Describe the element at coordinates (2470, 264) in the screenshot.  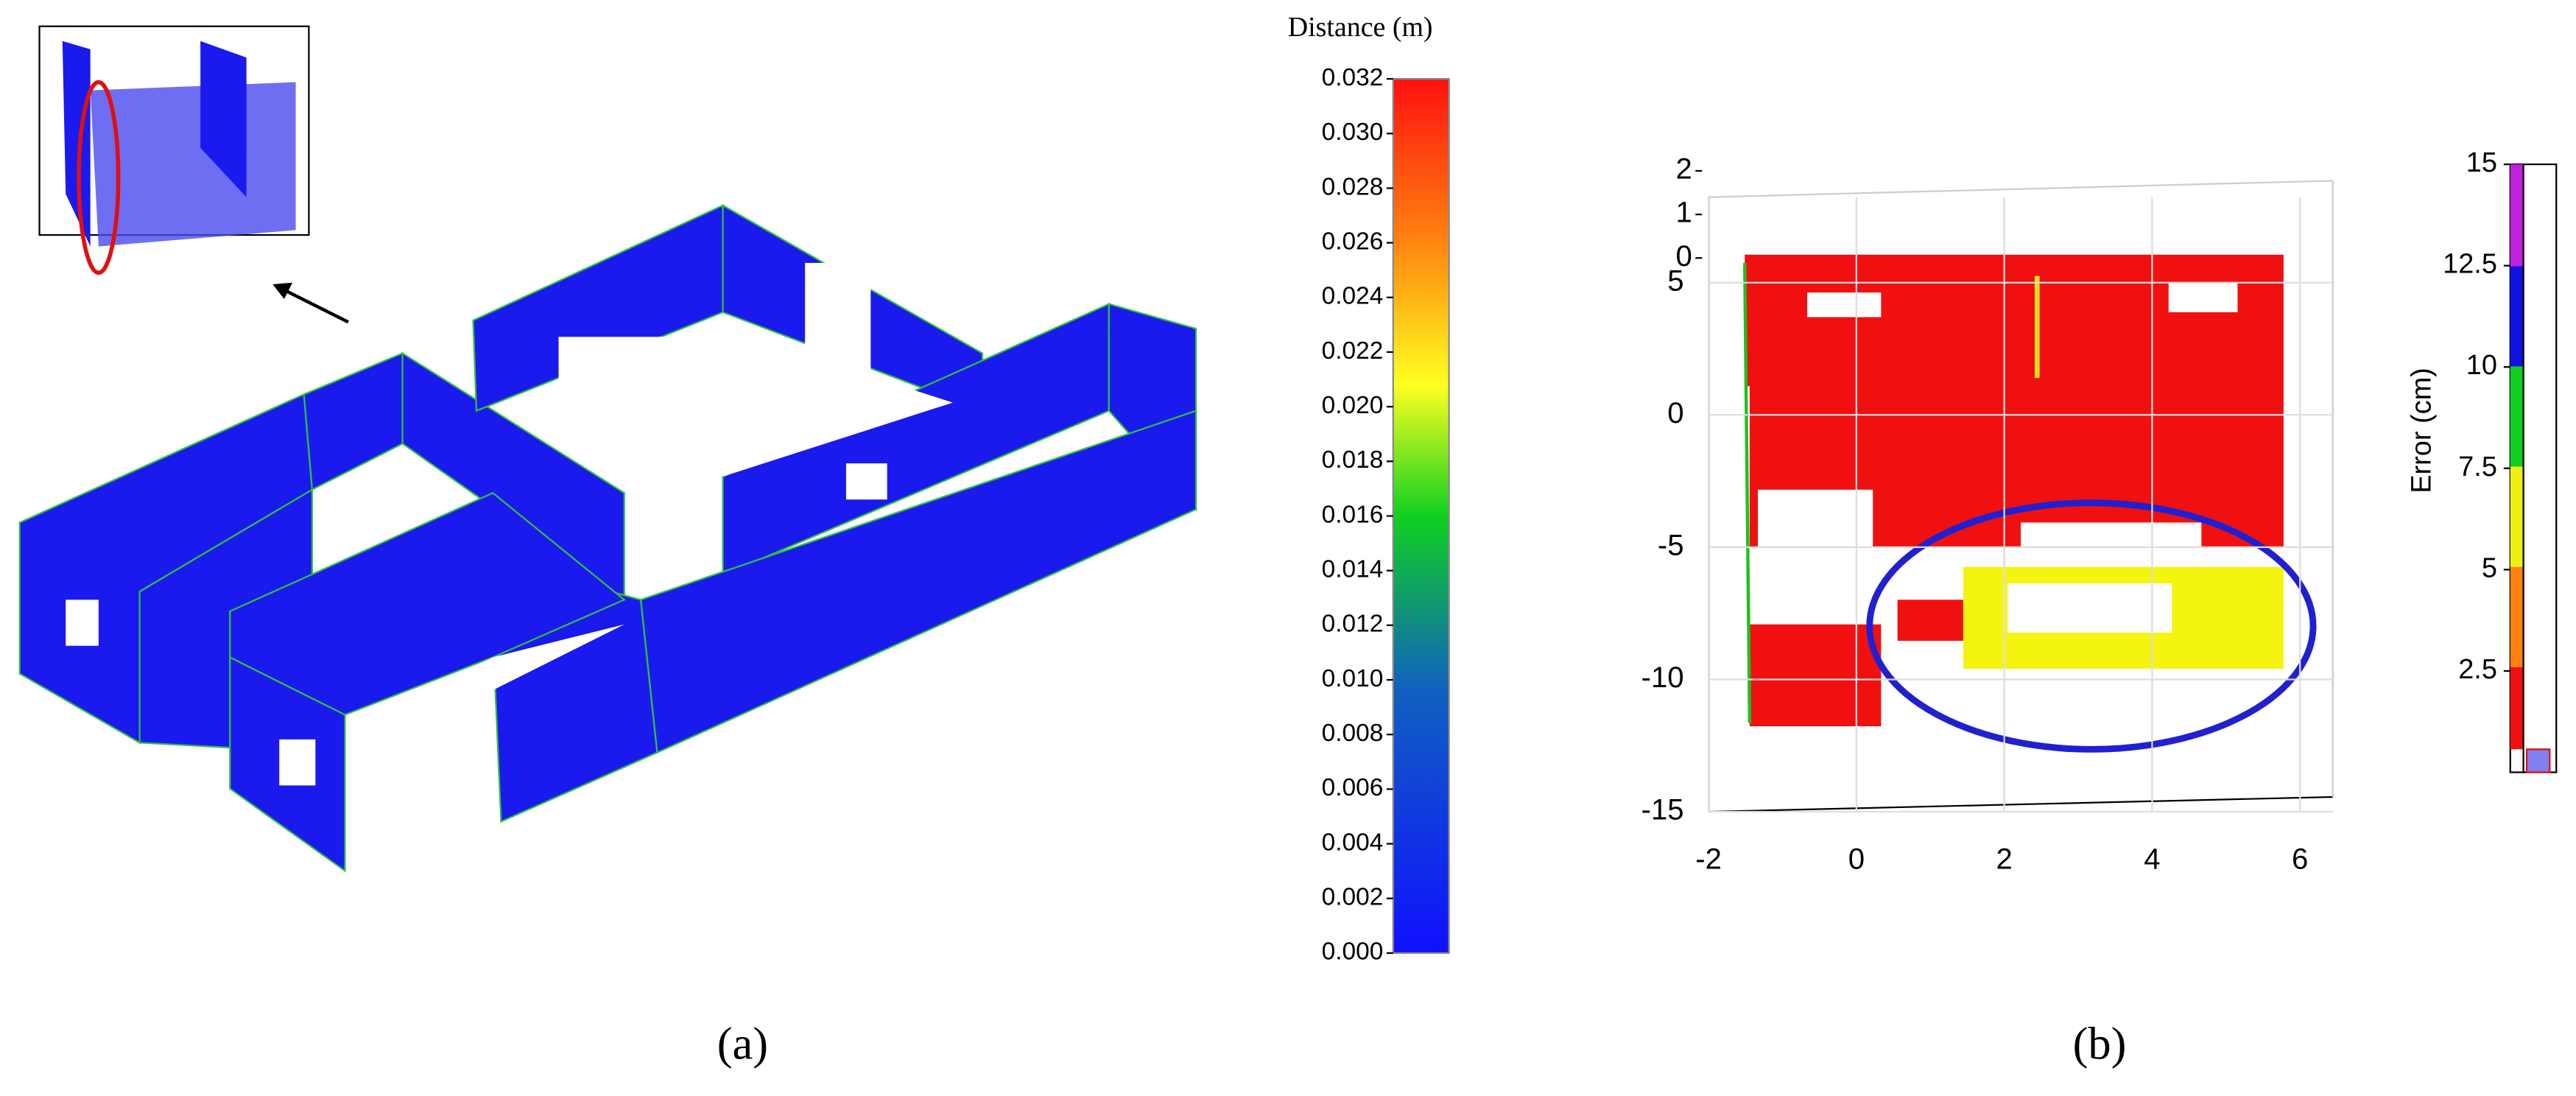
I see `tick-label: 12.5` at that location.